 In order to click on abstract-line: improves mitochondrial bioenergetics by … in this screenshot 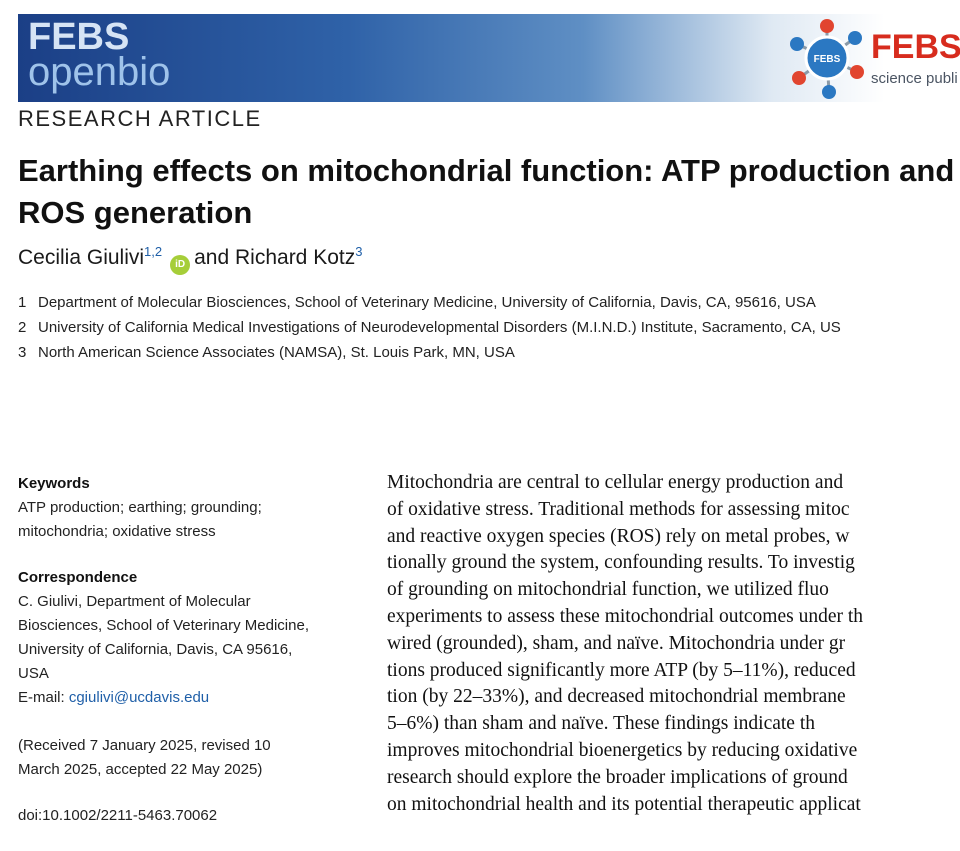, I will do `click(622, 750)`.